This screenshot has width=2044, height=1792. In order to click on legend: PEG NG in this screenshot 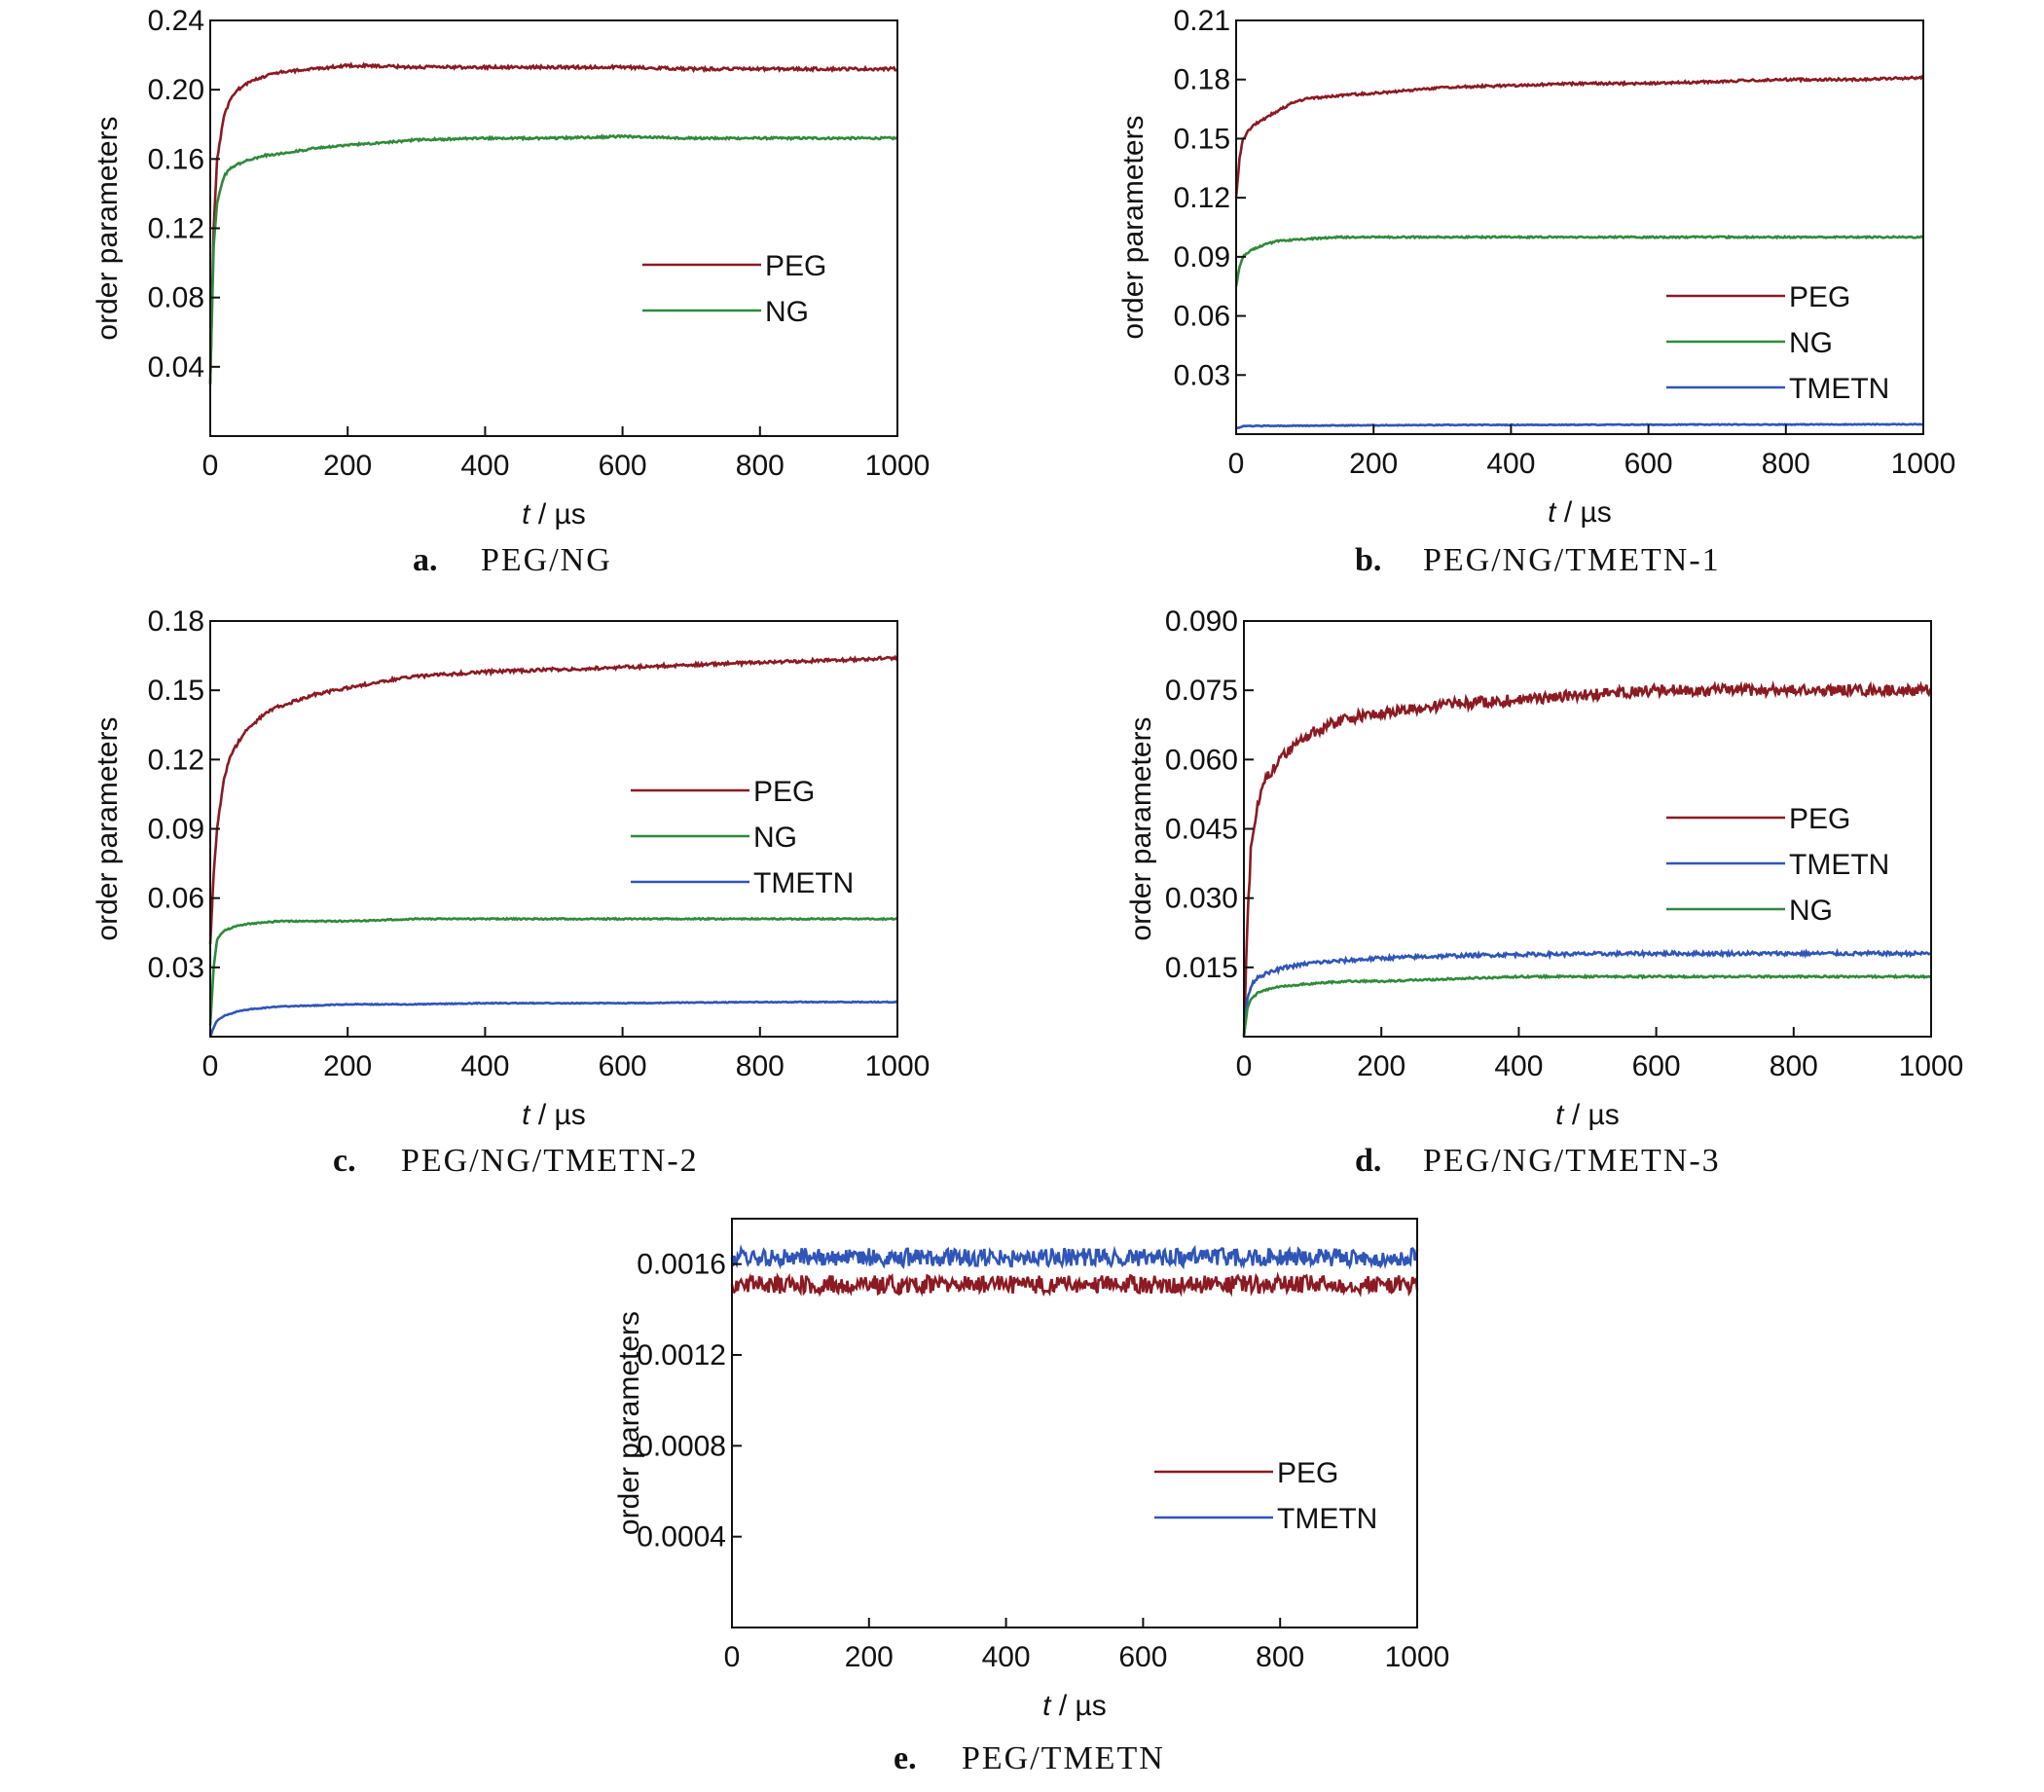, I will do `click(734, 289)`.